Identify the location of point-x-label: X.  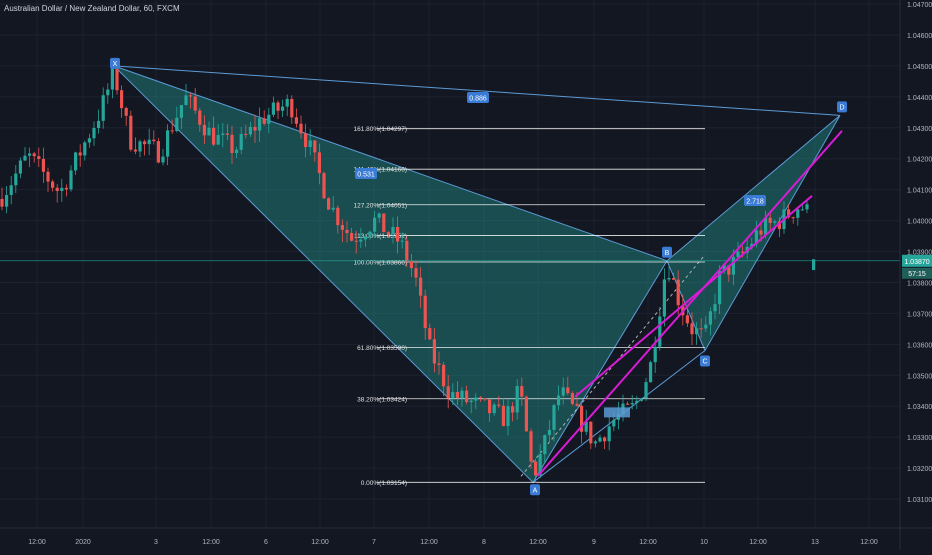
(115, 64).